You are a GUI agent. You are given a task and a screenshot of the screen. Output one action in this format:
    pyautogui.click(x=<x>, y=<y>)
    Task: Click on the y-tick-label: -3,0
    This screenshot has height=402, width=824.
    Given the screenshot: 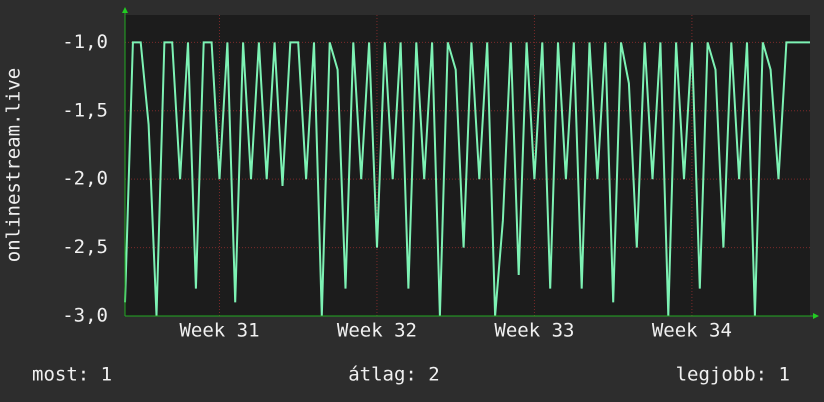 What is the action you would take?
    pyautogui.click(x=85, y=316)
    